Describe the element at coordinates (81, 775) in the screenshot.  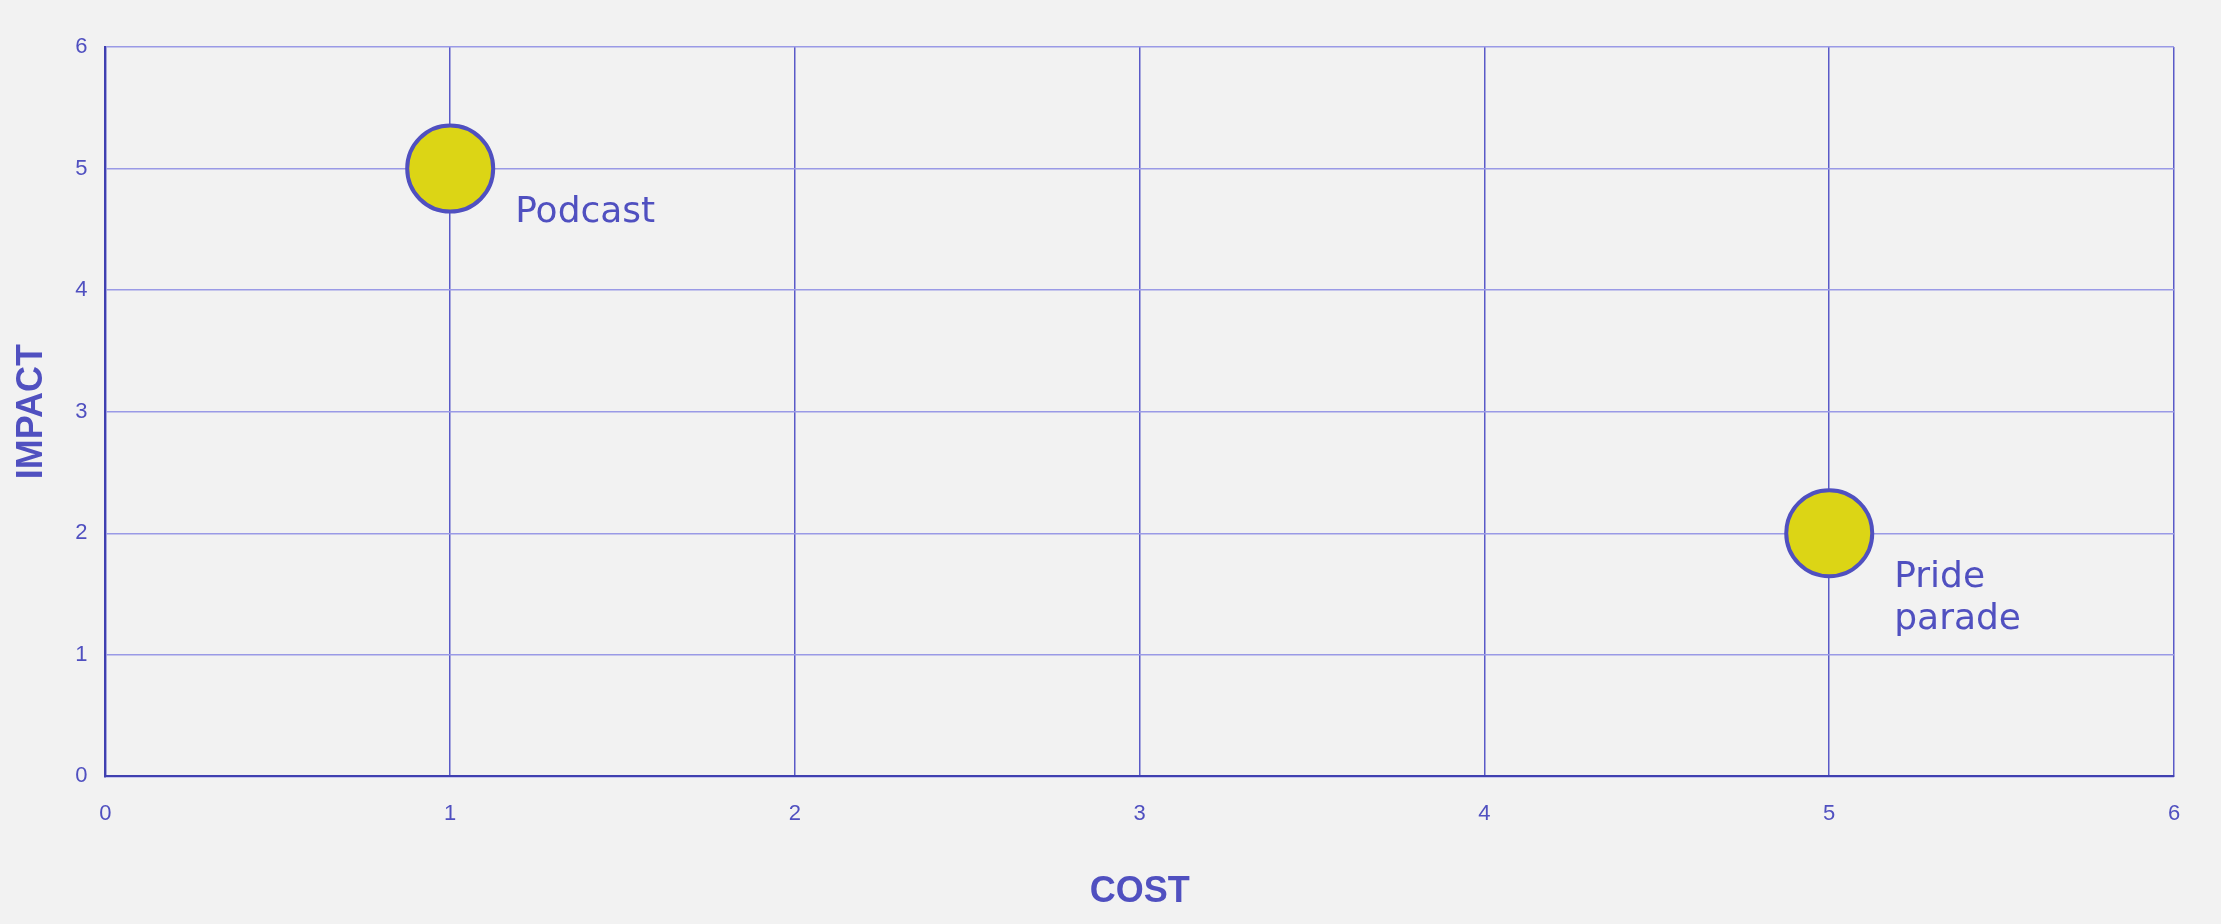
I see `y-tick-label: 0` at that location.